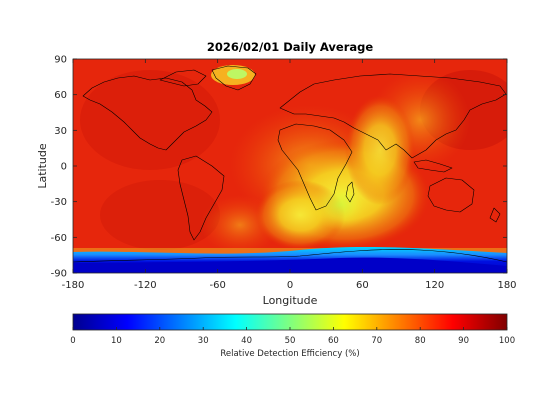 Image resolution: width=560 pixels, height=420 pixels. I want to click on australia-coast, so click(451, 195).